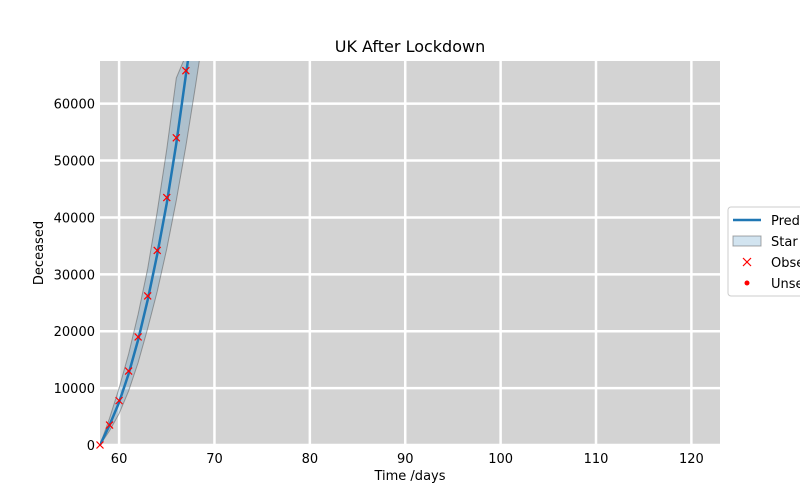 This screenshot has height=500, width=800. What do you see at coordinates (74, 332) in the screenshot?
I see `y-tick-label: 20000` at bounding box center [74, 332].